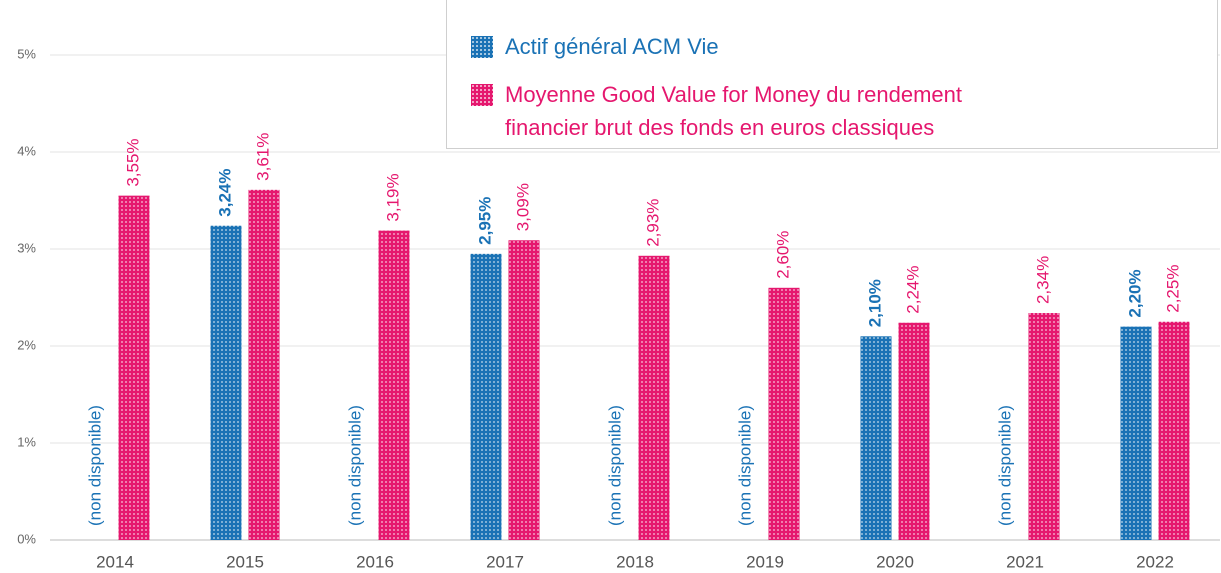  Describe the element at coordinates (26, 247) in the screenshot. I see `y-tick-label: 3%` at that location.